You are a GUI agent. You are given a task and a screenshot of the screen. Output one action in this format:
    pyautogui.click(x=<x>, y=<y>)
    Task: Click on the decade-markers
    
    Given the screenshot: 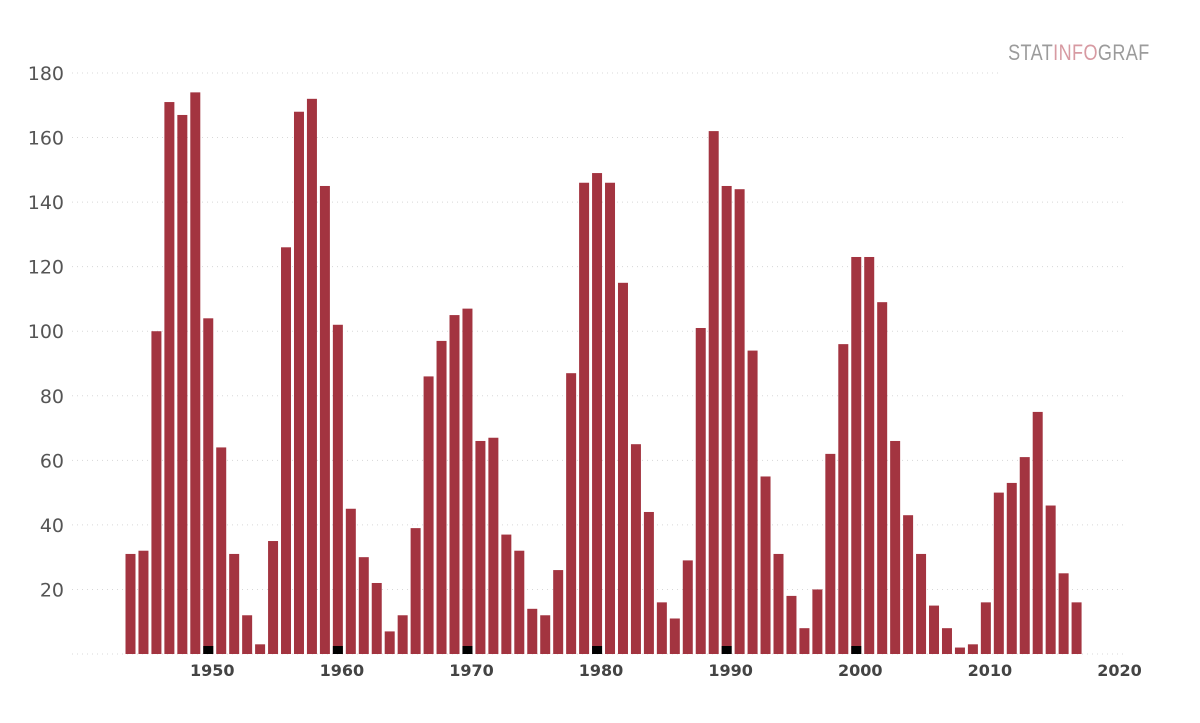 What is the action you would take?
    pyautogui.click(x=532, y=650)
    